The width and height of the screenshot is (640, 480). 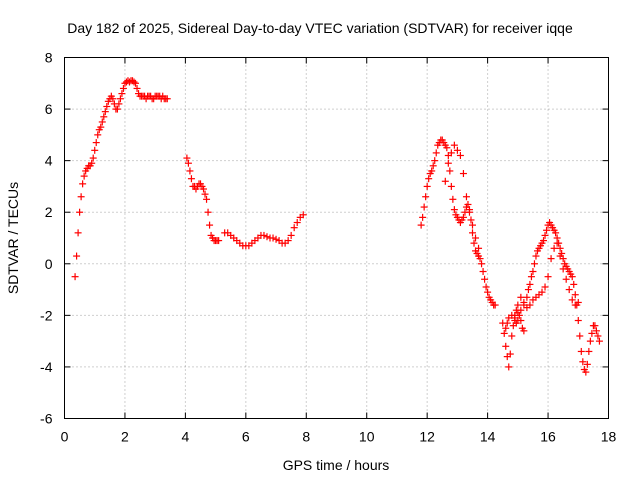 I want to click on x-tick-label: 4, so click(x=185, y=437).